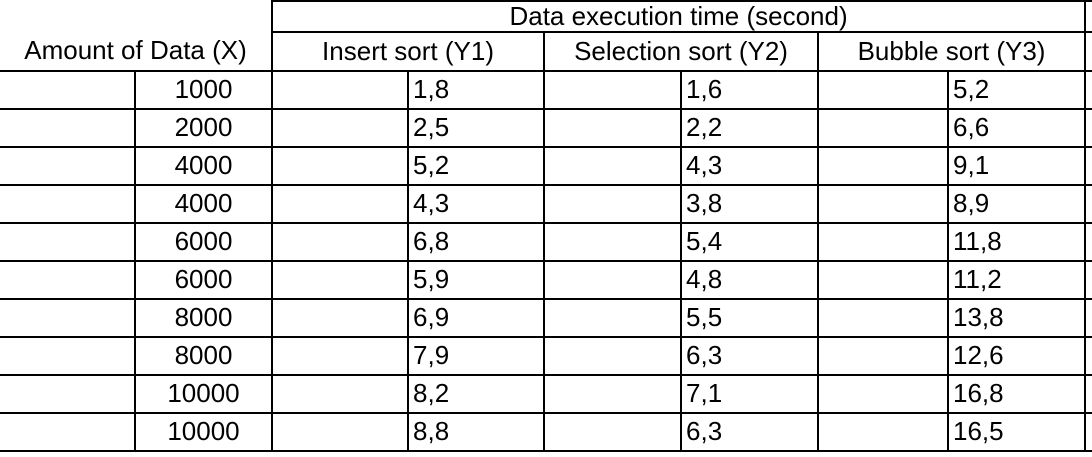  I want to click on bubble-sort-value-cell: 16,5, so click(1017, 431).